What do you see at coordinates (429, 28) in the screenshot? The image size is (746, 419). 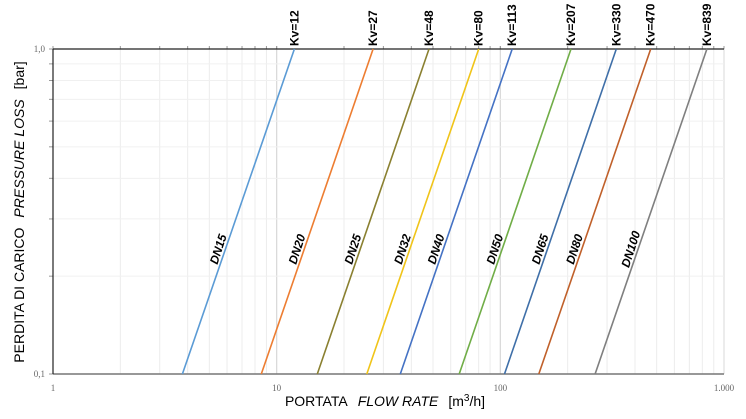 I see `kv-label: Kv=48` at bounding box center [429, 28].